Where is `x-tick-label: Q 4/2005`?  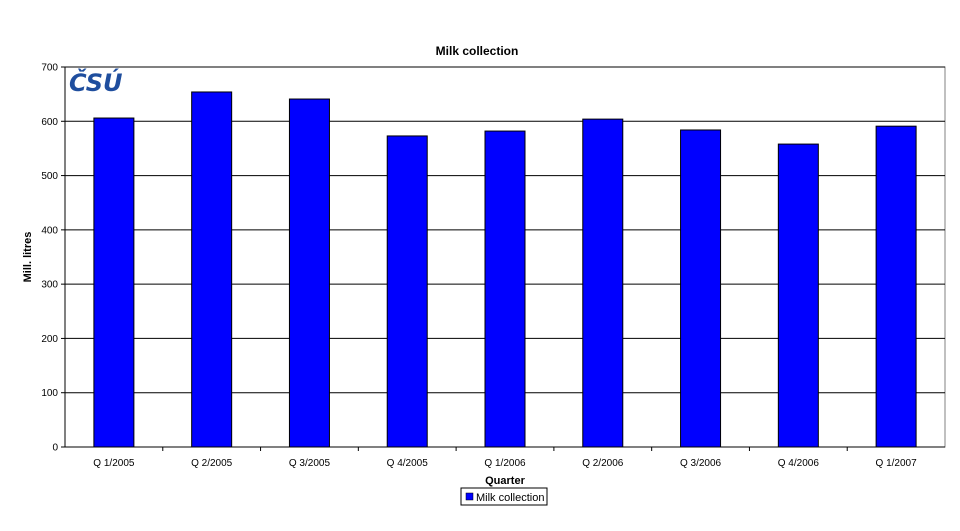
x-tick-label: Q 4/2005 is located at coordinates (408, 463).